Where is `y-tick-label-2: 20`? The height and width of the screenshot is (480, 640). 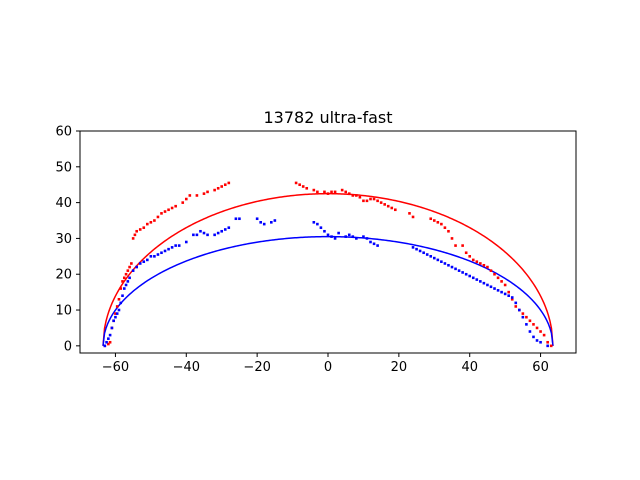 y-tick-label-2: 20 is located at coordinates (63, 275).